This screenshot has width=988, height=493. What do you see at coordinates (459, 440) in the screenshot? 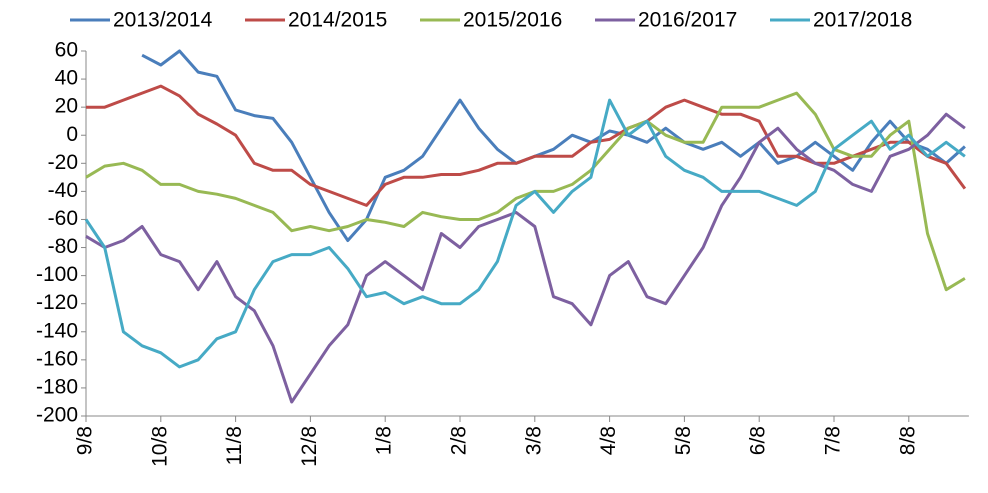
I see `x-tick-label: 2/8` at bounding box center [459, 440].